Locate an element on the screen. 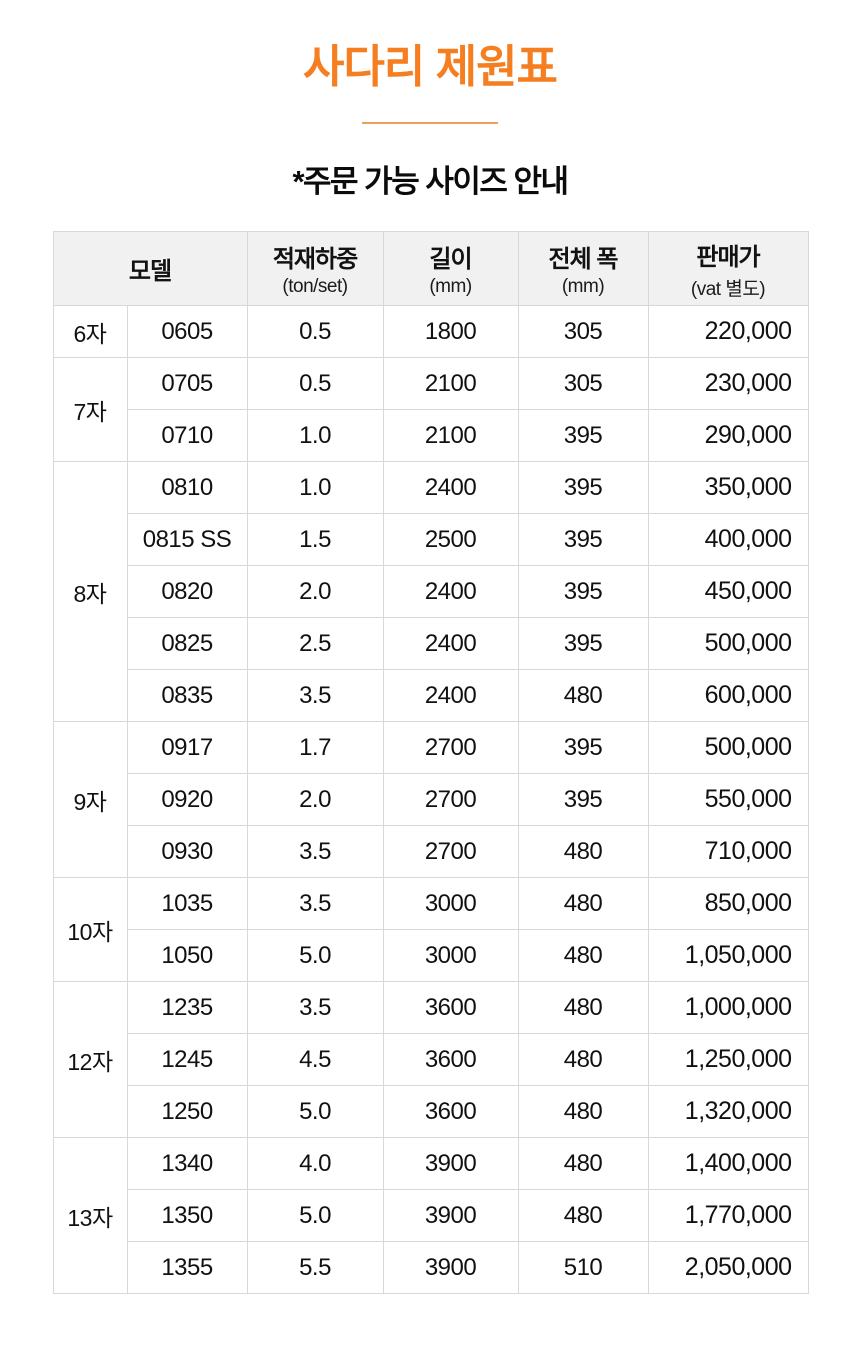  header-length: 길이 (mm) is located at coordinates (450, 268).